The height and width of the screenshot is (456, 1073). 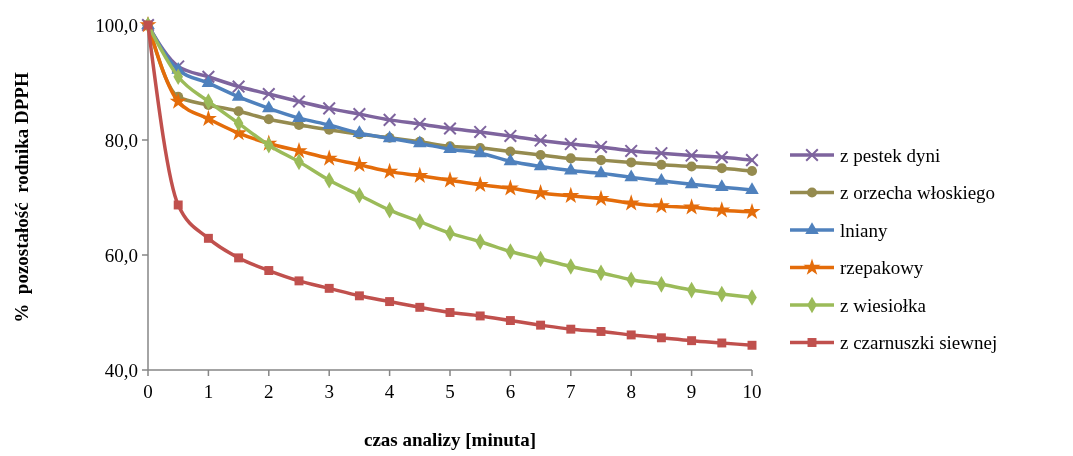 What do you see at coordinates (571, 391) in the screenshot?
I see `x-tick-label: 7` at bounding box center [571, 391].